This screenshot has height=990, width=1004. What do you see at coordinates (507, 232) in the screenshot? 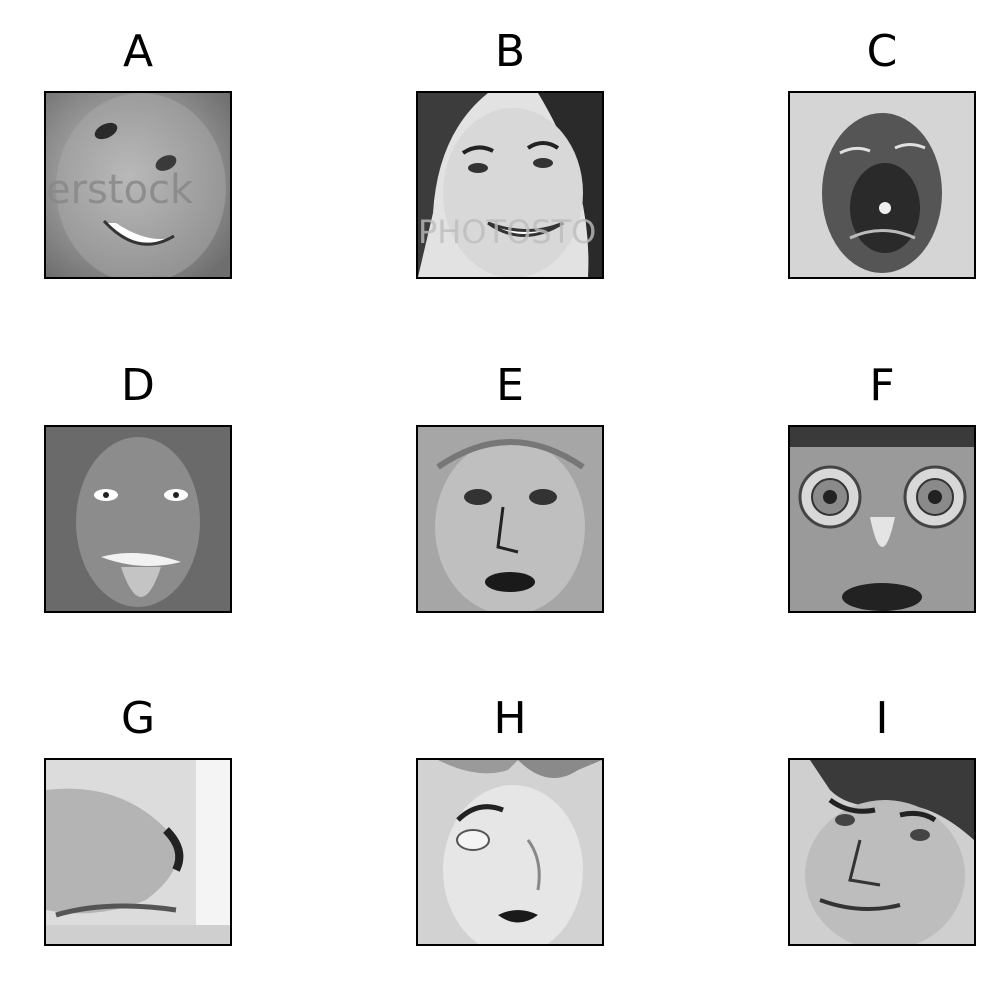
I see `watermark-b: PHOTOSTO` at bounding box center [507, 232].